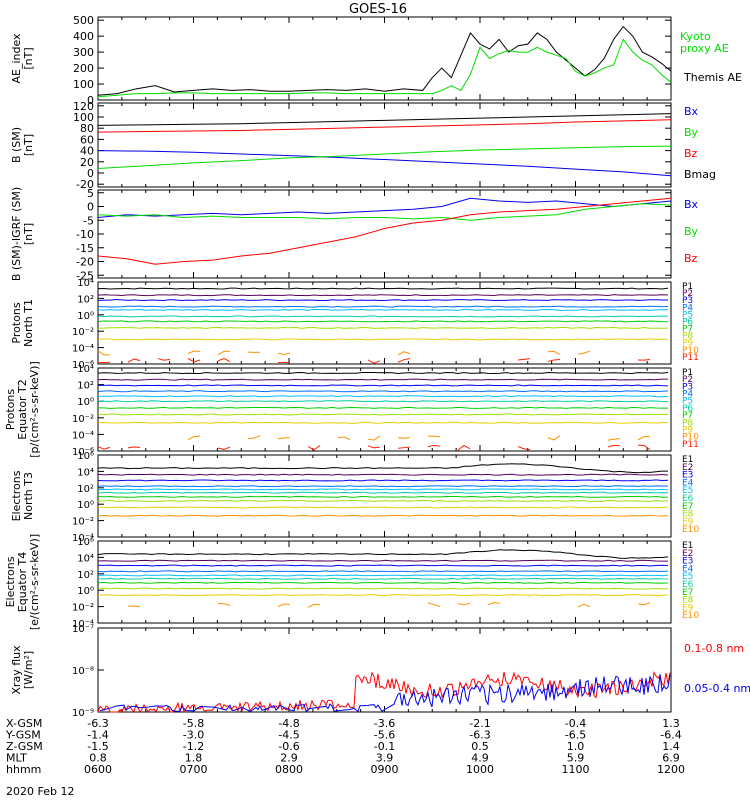  What do you see at coordinates (83, 671) in the screenshot?
I see `y-tick-label: 10⁻⁸` at bounding box center [83, 671].